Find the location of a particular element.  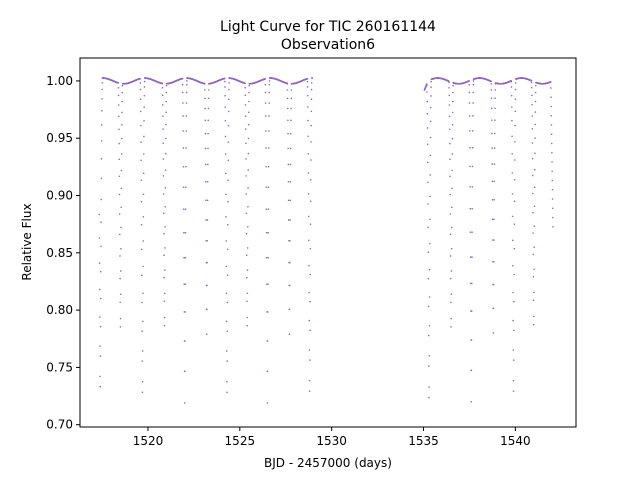

y-tick-label: 0.95 is located at coordinates (59, 138).